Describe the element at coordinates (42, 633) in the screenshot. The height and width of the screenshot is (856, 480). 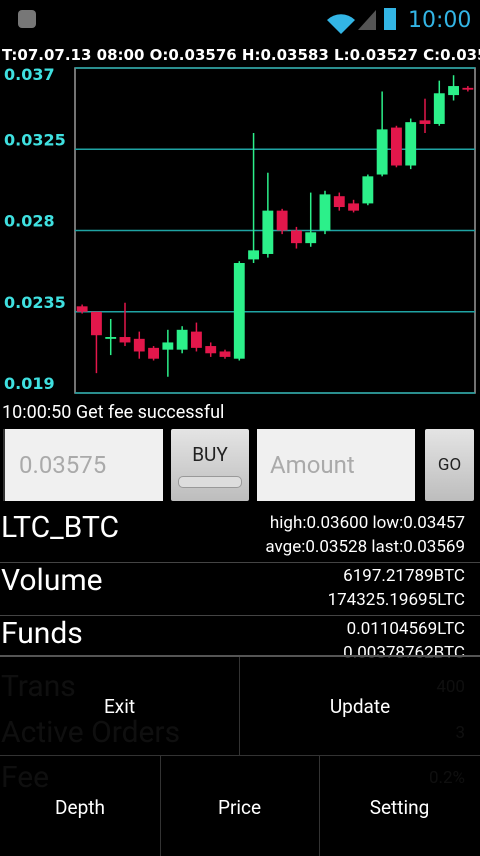
I see `row-label: Funds` at that location.